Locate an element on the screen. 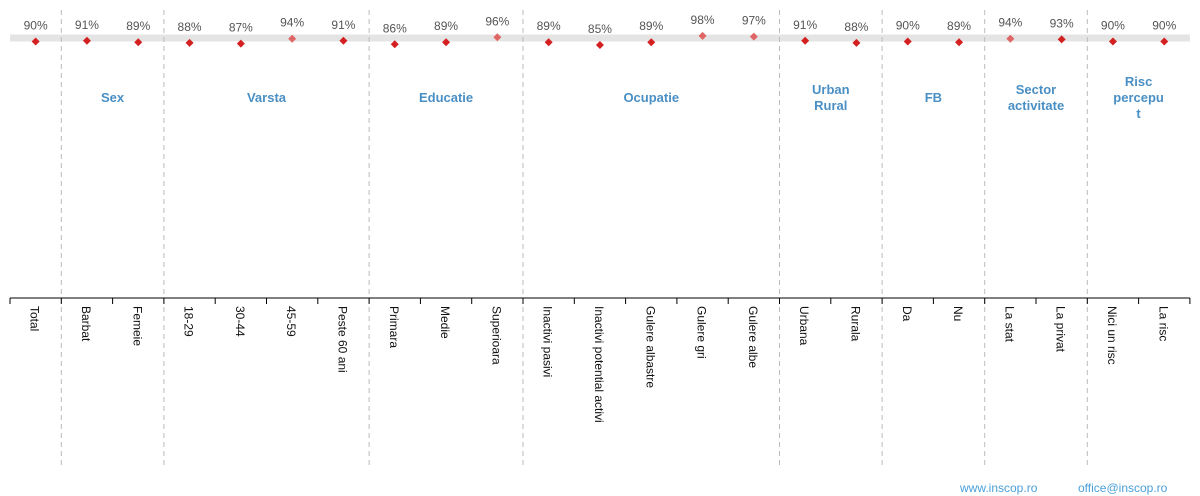  data-label: 97% is located at coordinates (754, 21).